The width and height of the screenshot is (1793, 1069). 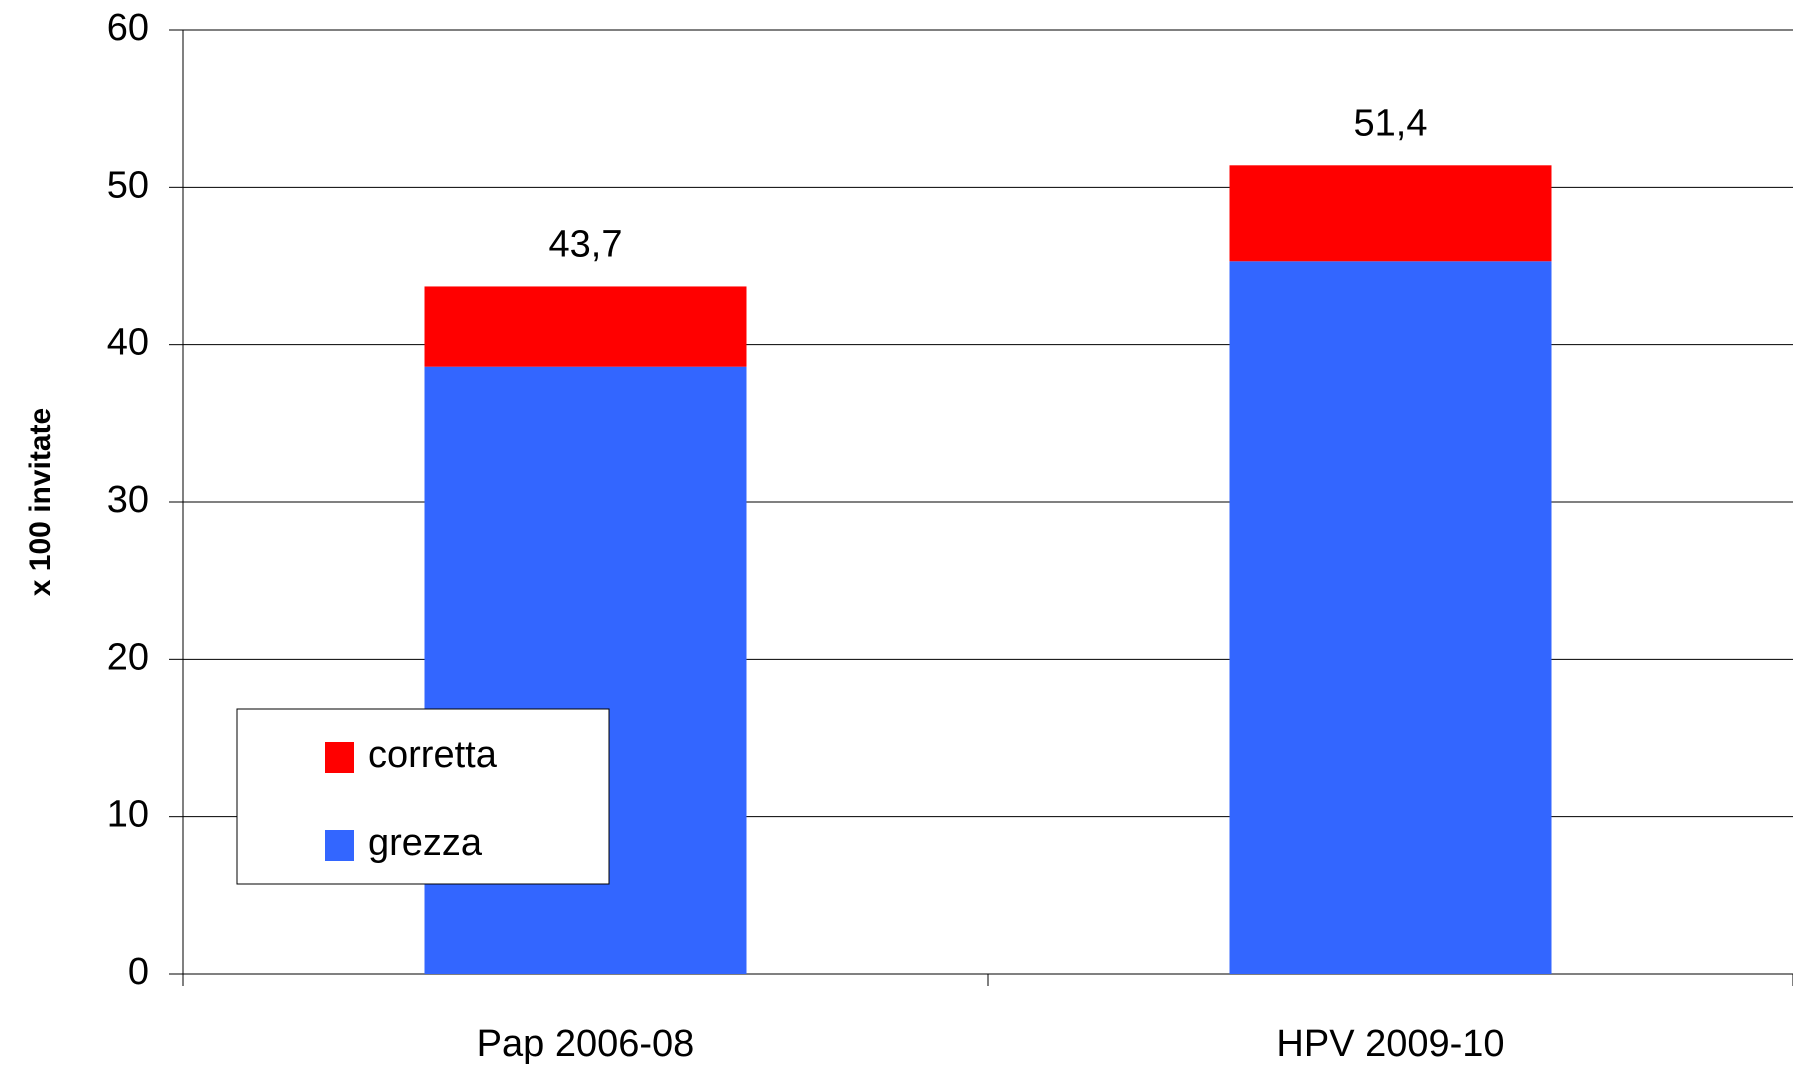 I want to click on y-tick-label: 0, so click(x=138, y=972).